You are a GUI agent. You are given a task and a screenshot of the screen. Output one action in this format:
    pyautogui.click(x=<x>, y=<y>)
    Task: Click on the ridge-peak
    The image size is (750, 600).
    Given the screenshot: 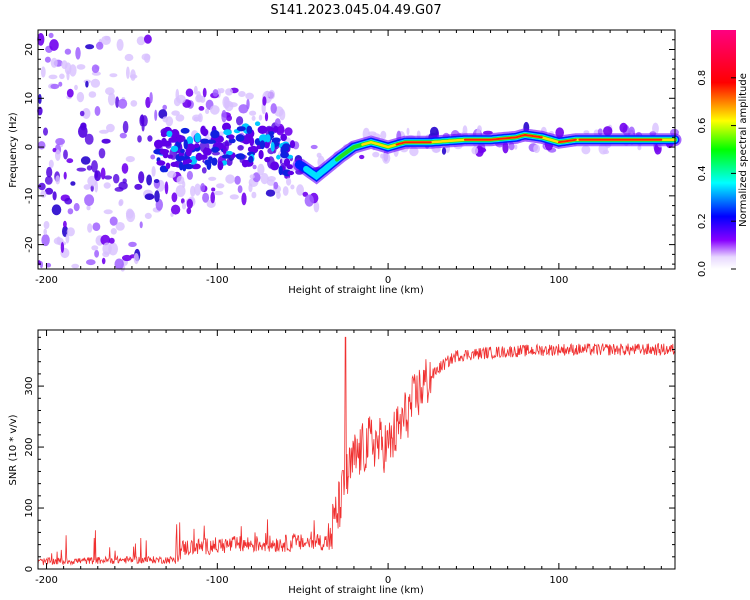 What is the action you would take?
    pyautogui.click(x=533, y=136)
    